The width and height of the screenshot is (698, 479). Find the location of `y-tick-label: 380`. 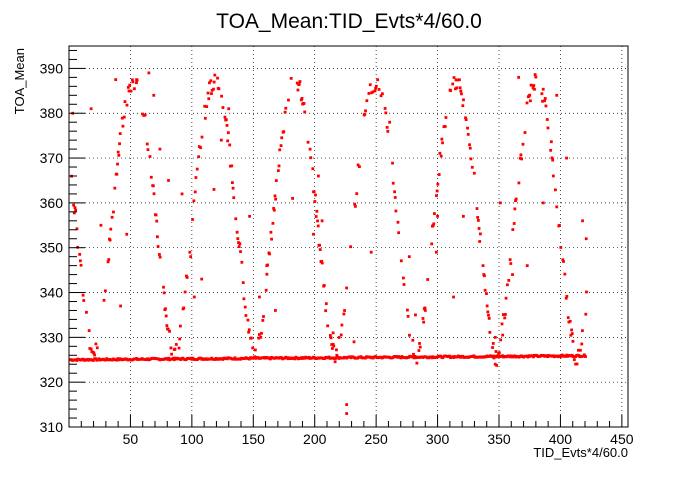

y-tick-label: 380 is located at coordinates (52, 113).